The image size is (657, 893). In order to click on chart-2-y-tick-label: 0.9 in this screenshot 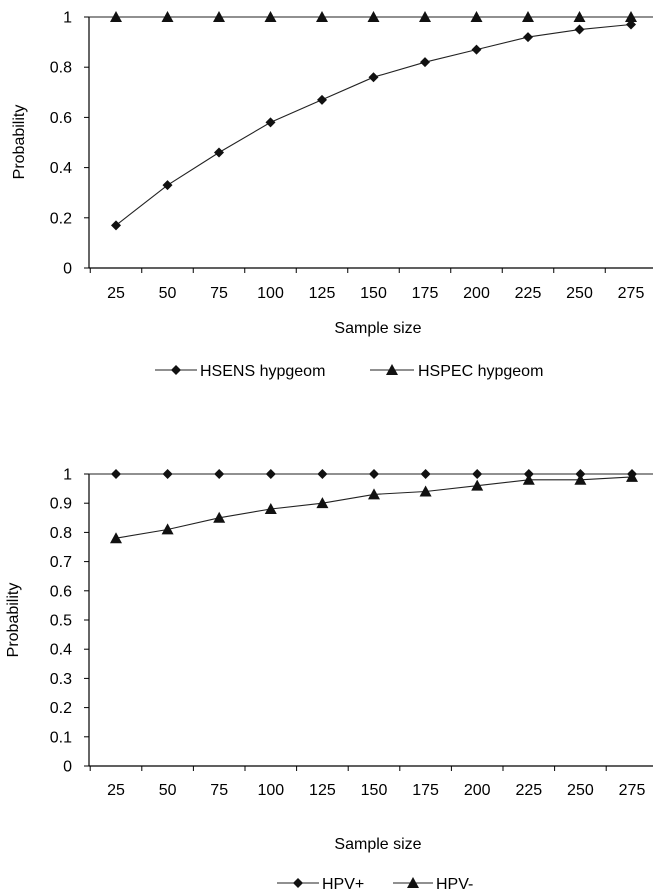, I will do `click(61, 504)`.